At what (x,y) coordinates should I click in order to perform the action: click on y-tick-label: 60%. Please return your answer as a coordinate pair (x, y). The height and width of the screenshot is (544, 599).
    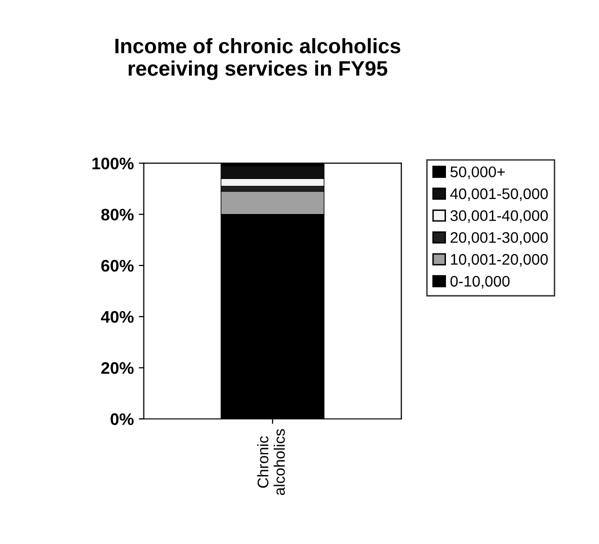
    Looking at the image, I should click on (117, 266).